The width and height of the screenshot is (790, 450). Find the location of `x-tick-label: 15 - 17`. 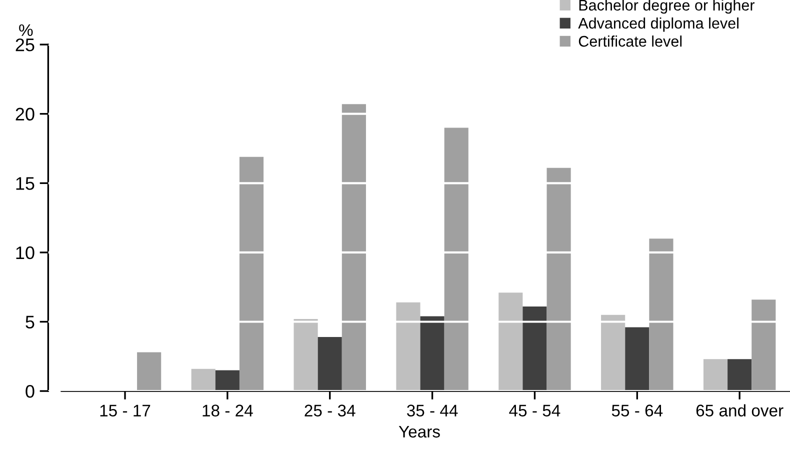

x-tick-label: 15 - 17 is located at coordinates (125, 410).